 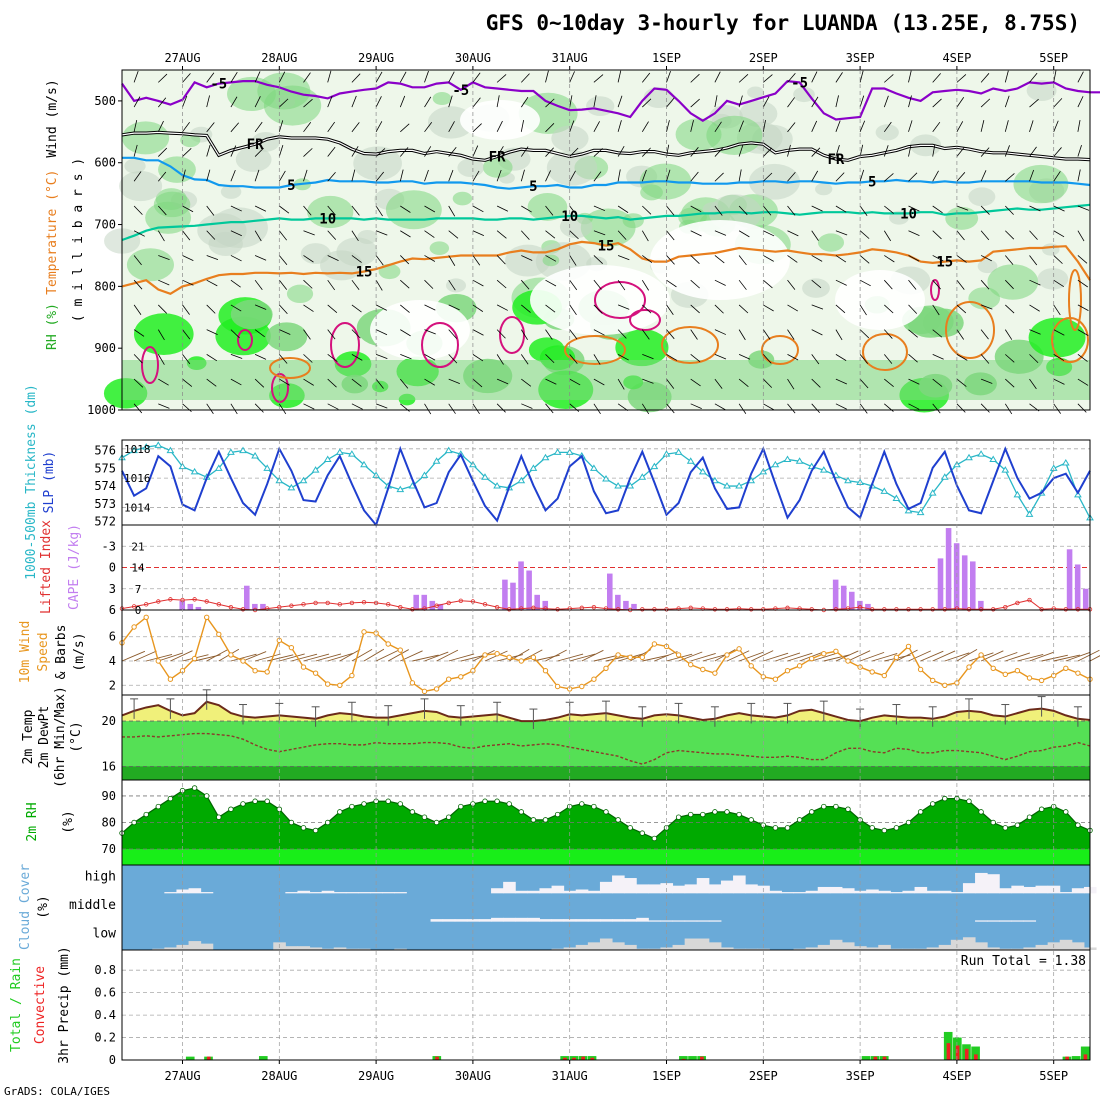 What do you see at coordinates (1023, 961) in the screenshot?
I see `precip-run-total: Run Total = 1.38` at bounding box center [1023, 961].